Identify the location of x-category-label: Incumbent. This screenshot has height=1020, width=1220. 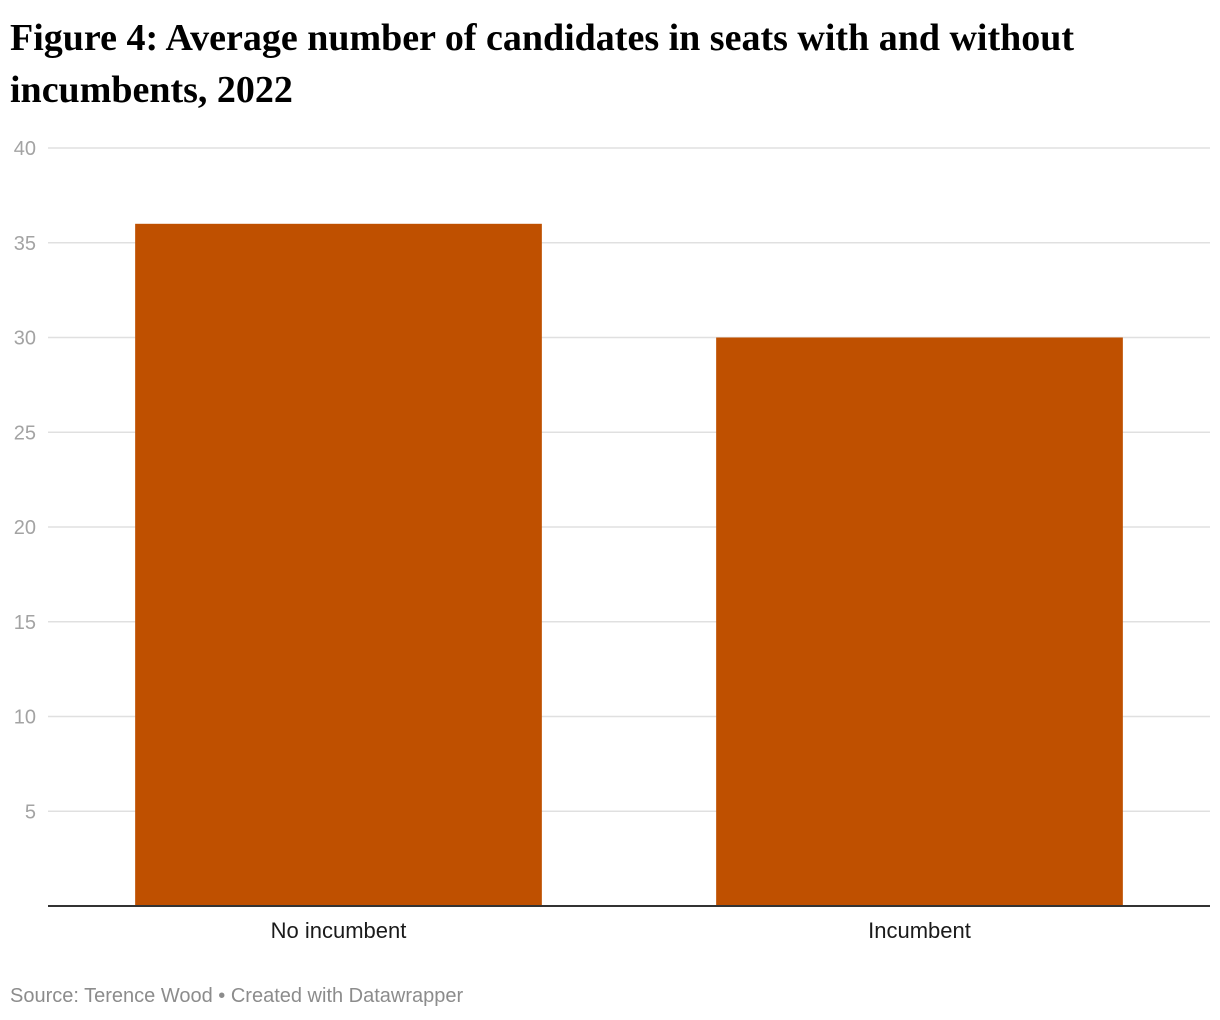
(919, 930).